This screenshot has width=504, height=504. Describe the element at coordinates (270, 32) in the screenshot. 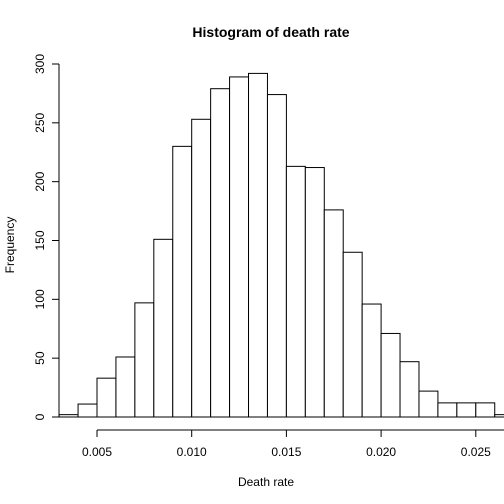

I see `chart-title: Histogram of death rate` at that location.